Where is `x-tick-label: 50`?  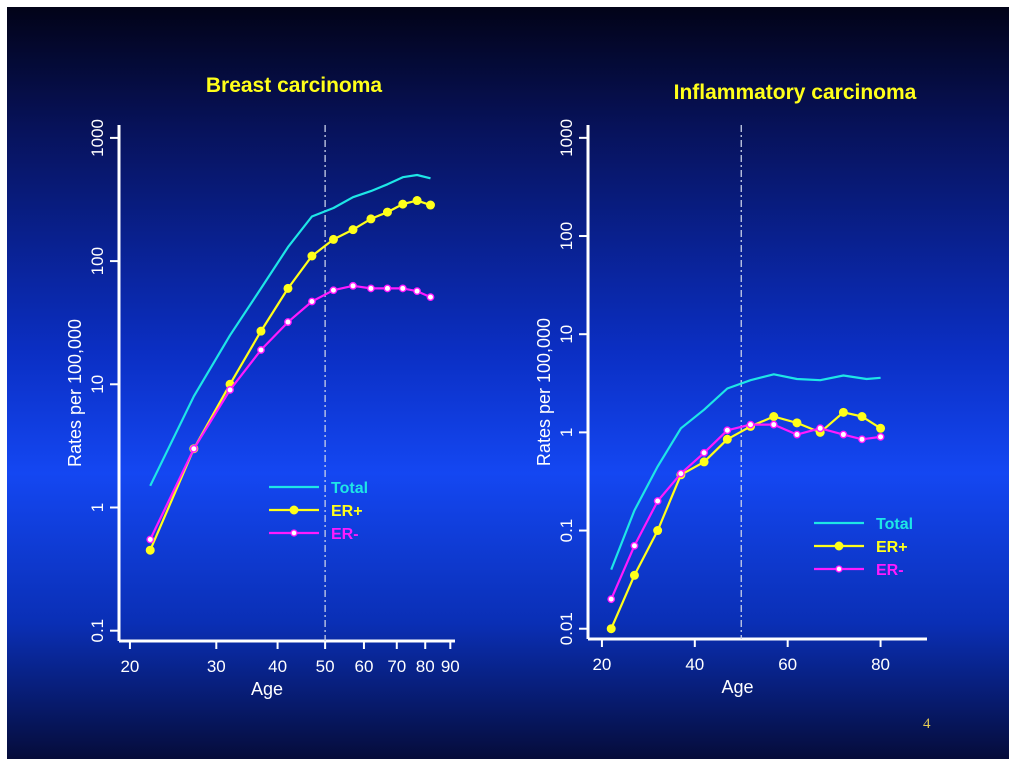
x-tick-label: 50 is located at coordinates (325, 666).